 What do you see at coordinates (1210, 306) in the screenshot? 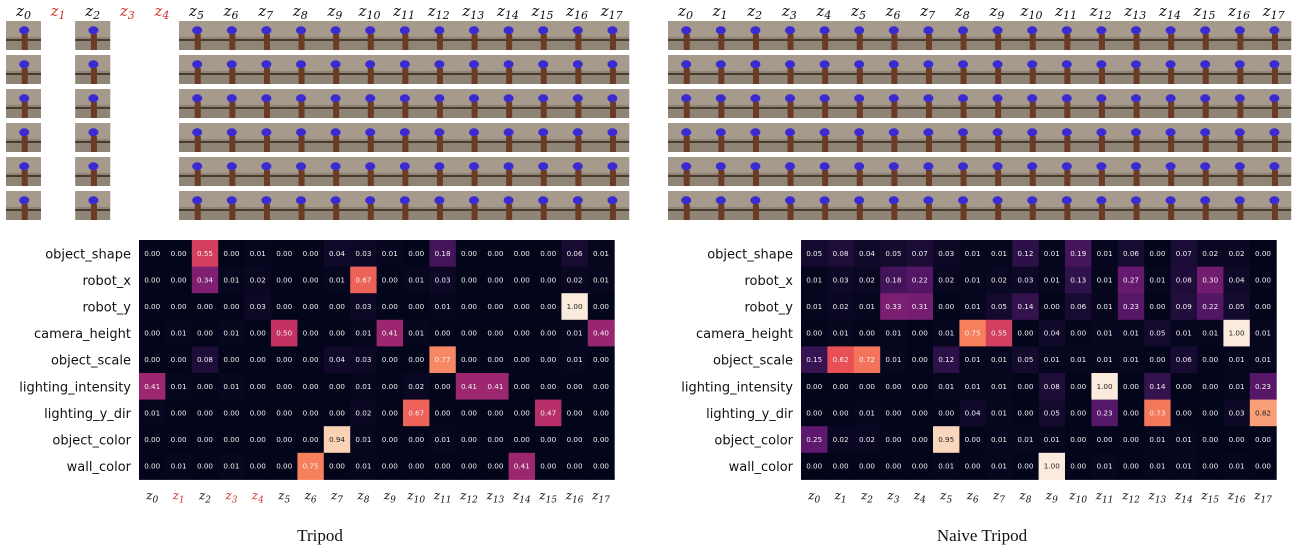
I see `cell-value-label: 0.22` at bounding box center [1210, 306].